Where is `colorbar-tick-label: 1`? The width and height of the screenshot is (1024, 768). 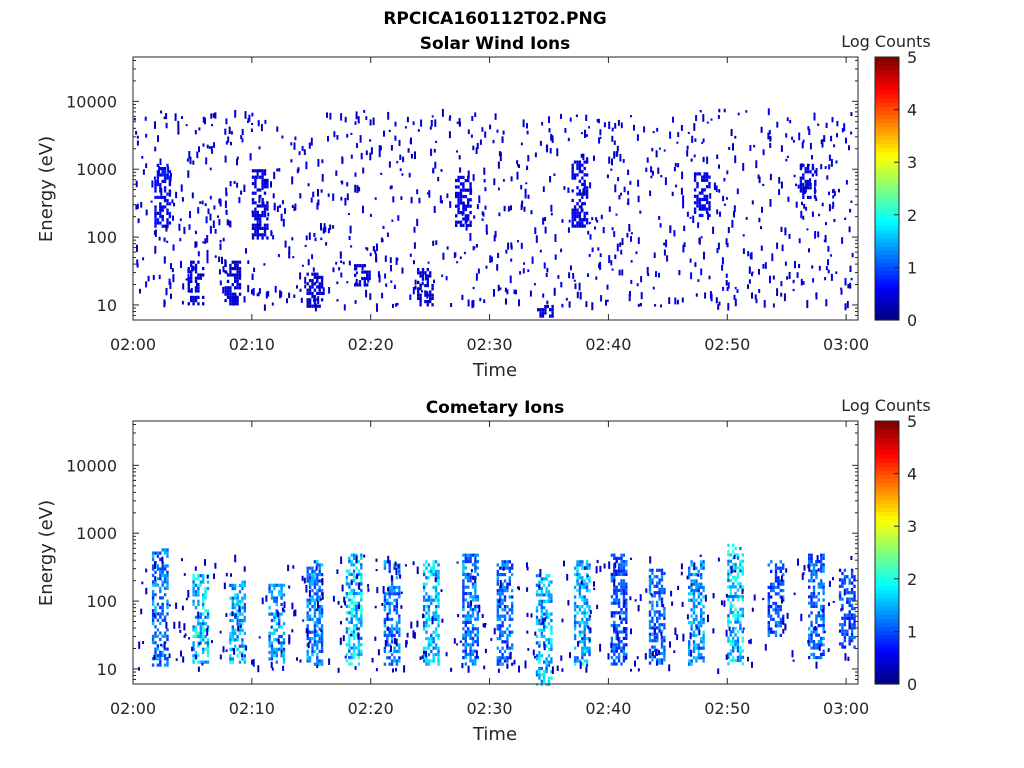 colorbar-tick-label: 1 is located at coordinates (912, 267).